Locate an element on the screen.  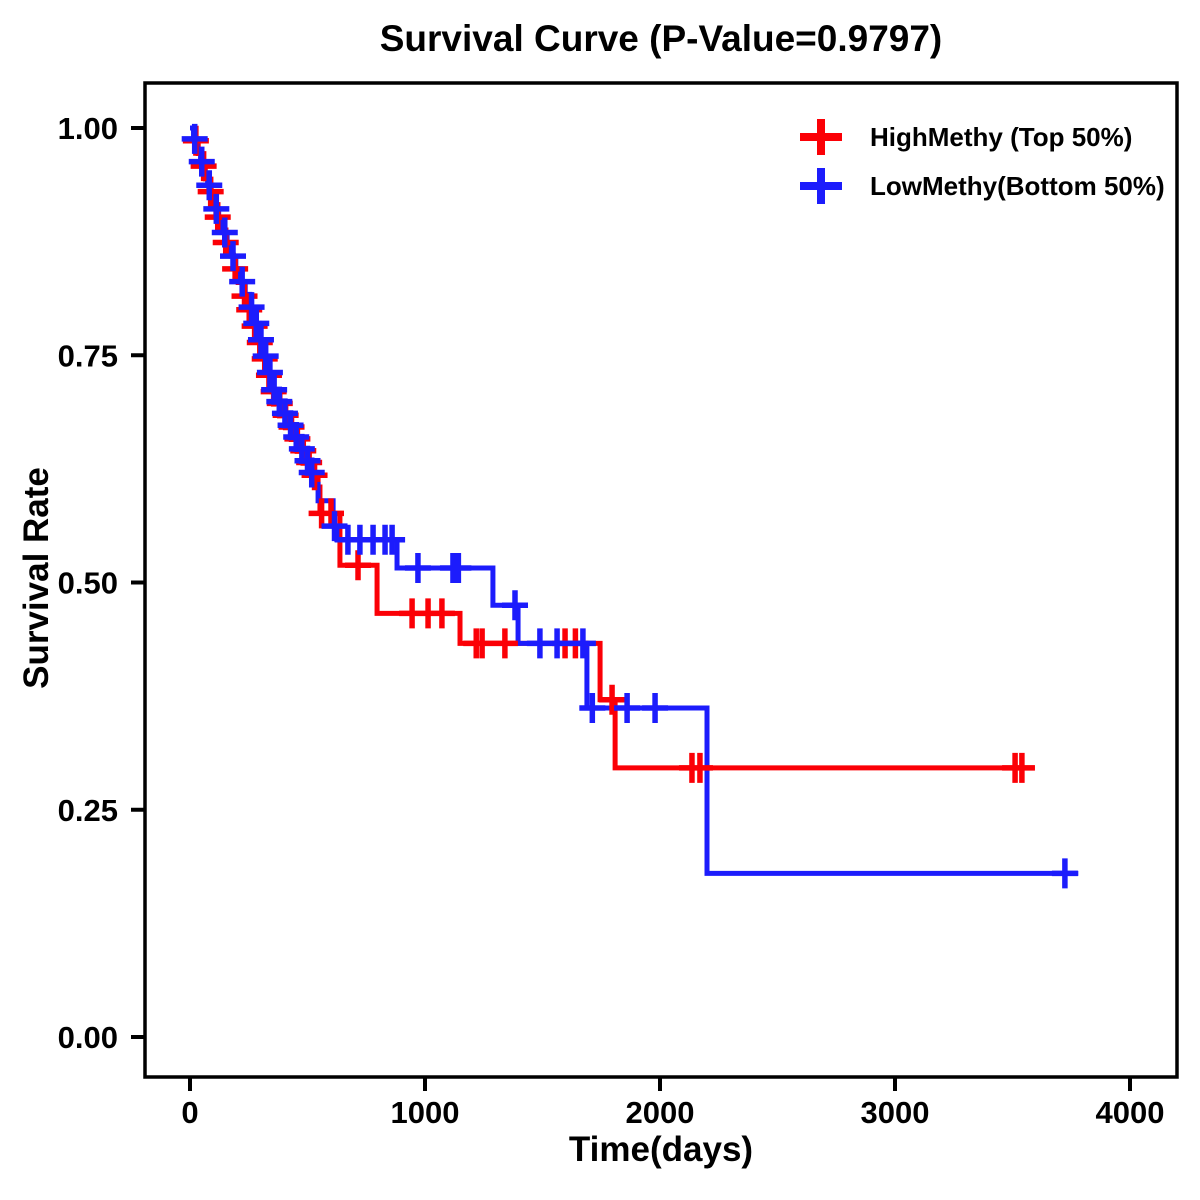
x-tick-label-1: 1000 is located at coordinates (425, 1112).